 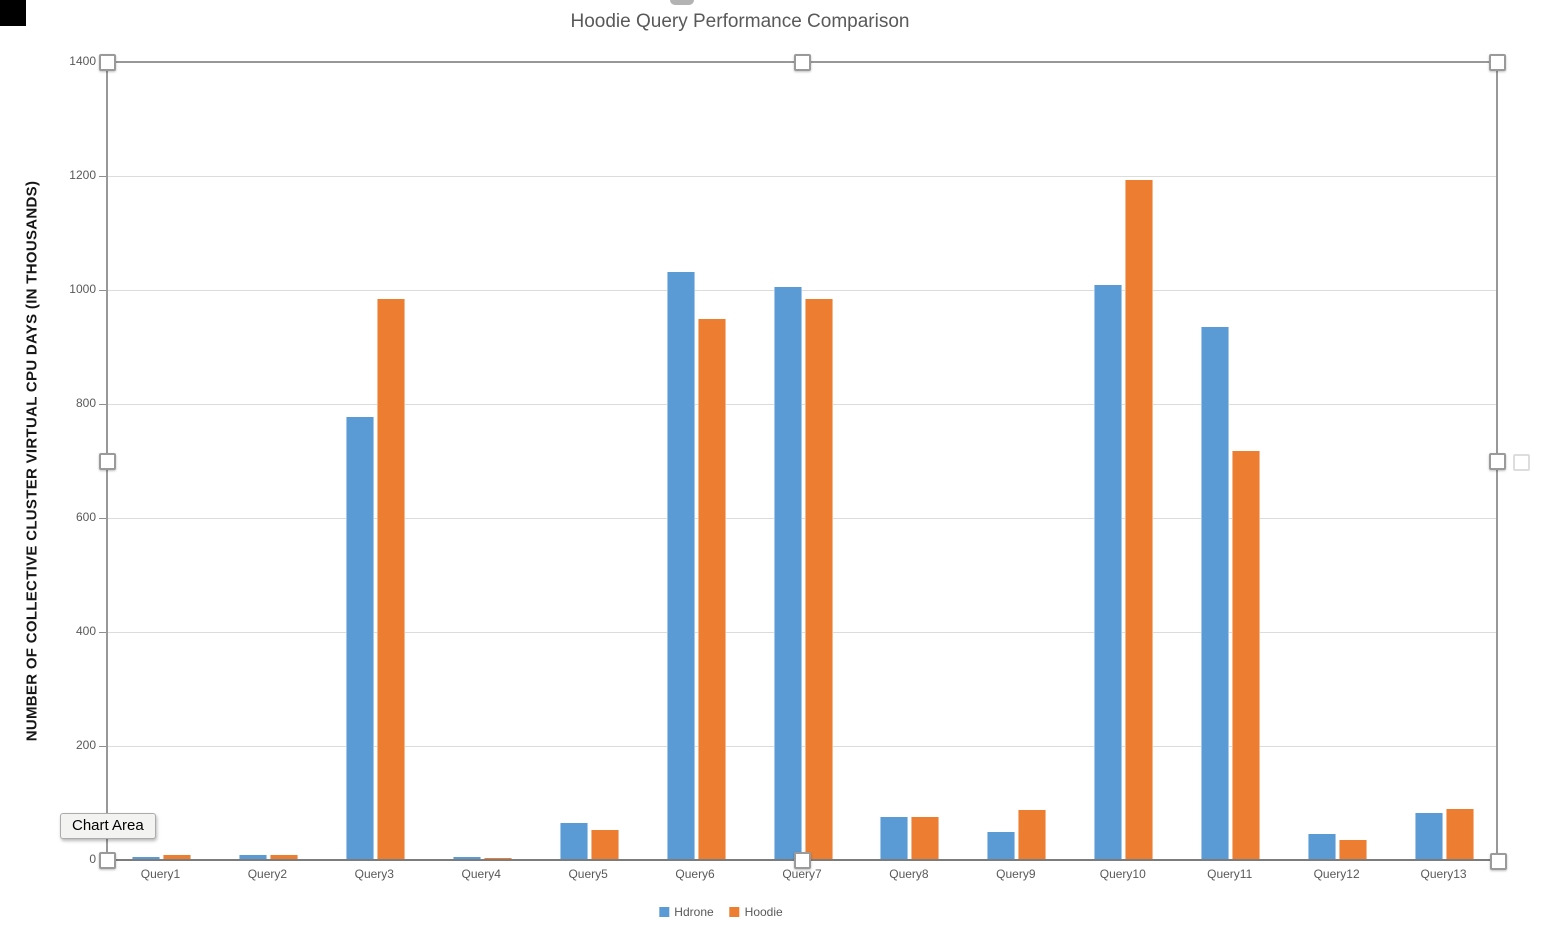 What do you see at coordinates (1108, 572) in the screenshot?
I see `bar-hdrone-query10` at bounding box center [1108, 572].